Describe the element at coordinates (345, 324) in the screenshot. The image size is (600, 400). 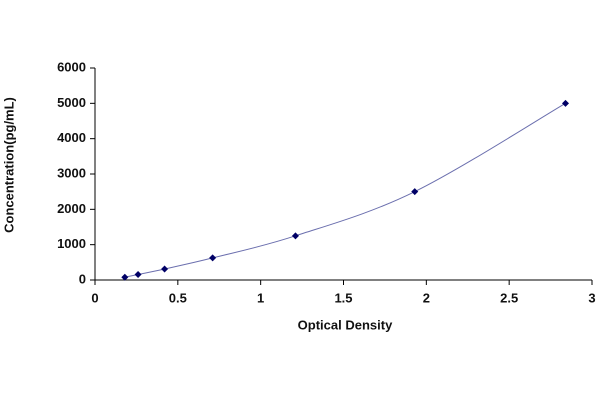
I see `x-axis-label: Optical Density` at that location.